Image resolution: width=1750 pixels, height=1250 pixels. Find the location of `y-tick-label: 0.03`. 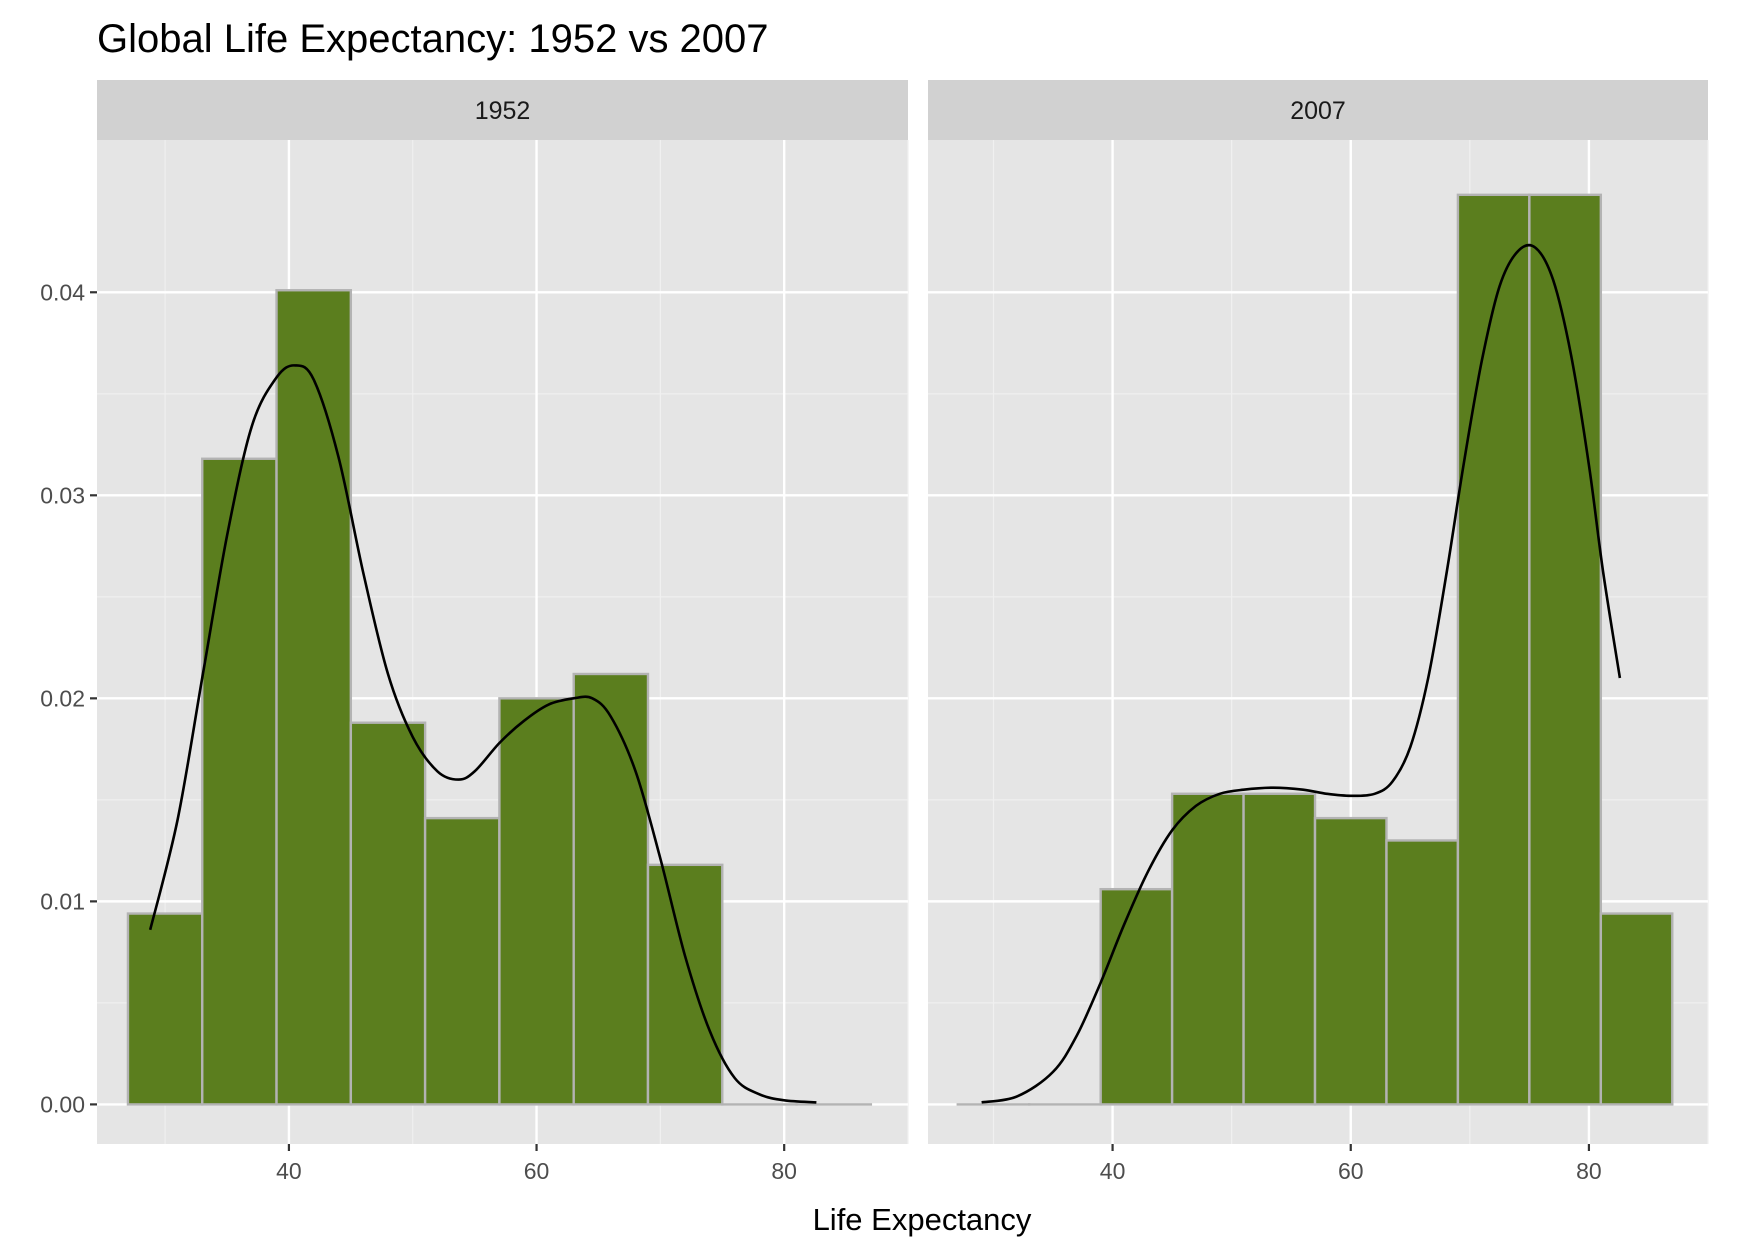

y-tick-label: 0.03 is located at coordinates (62, 495).